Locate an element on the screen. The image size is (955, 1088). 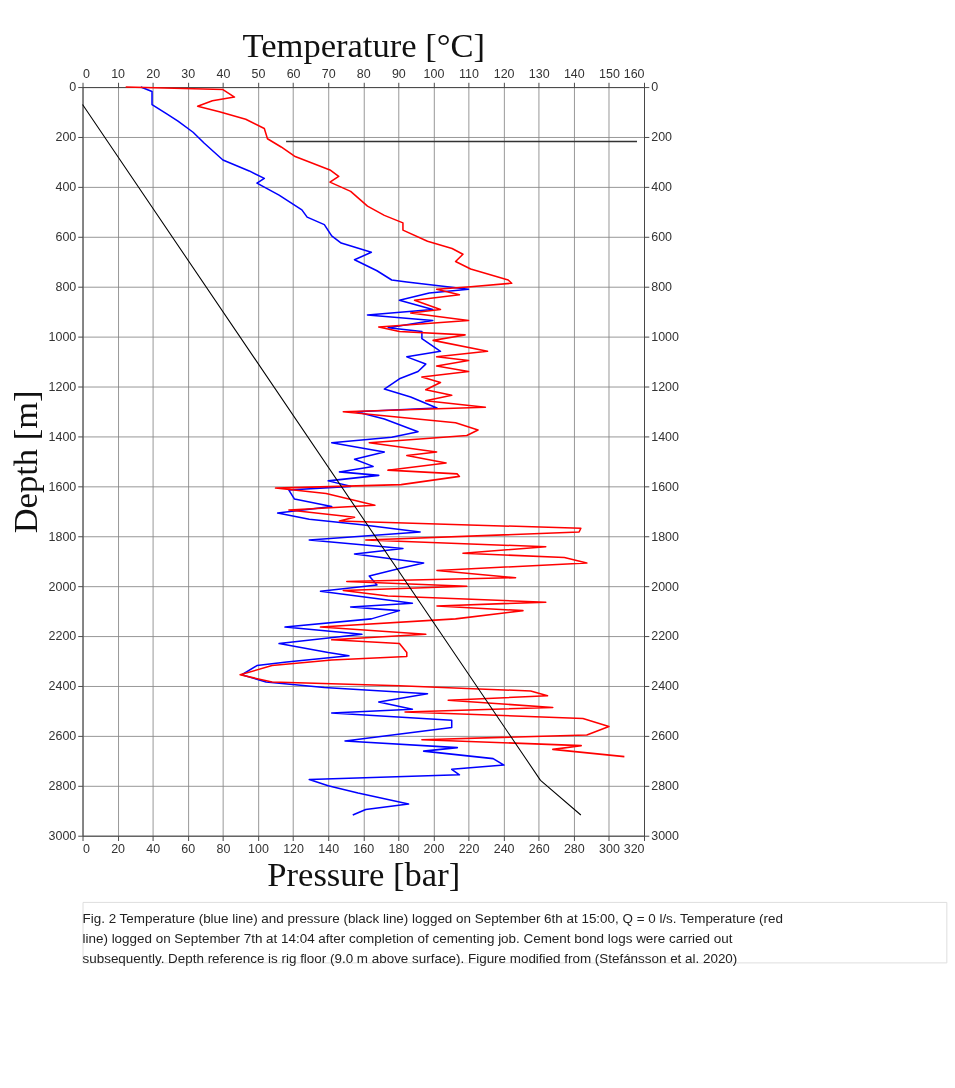
x2-tick-label: 90 is located at coordinates (398, 73).